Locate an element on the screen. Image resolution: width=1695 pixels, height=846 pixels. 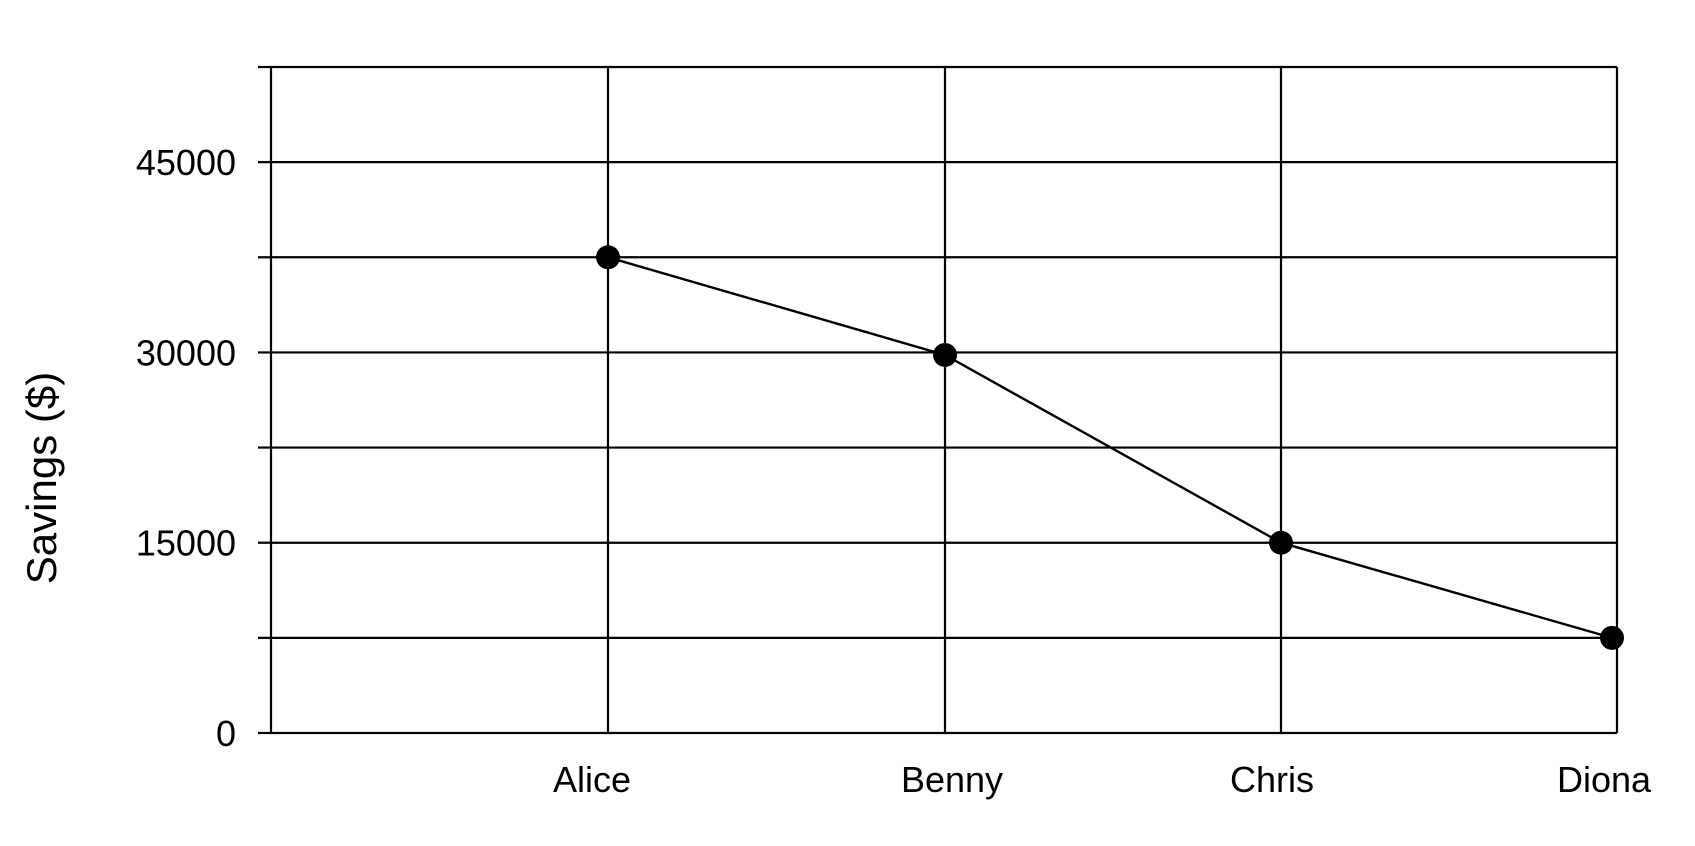
x-tick-label-benny: Benny is located at coordinates (952, 779).